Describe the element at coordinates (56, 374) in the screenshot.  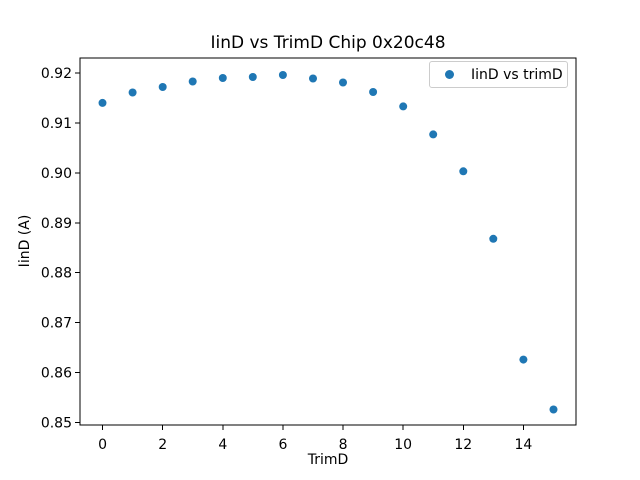
I see `y-tick-label: 0.86` at that location.